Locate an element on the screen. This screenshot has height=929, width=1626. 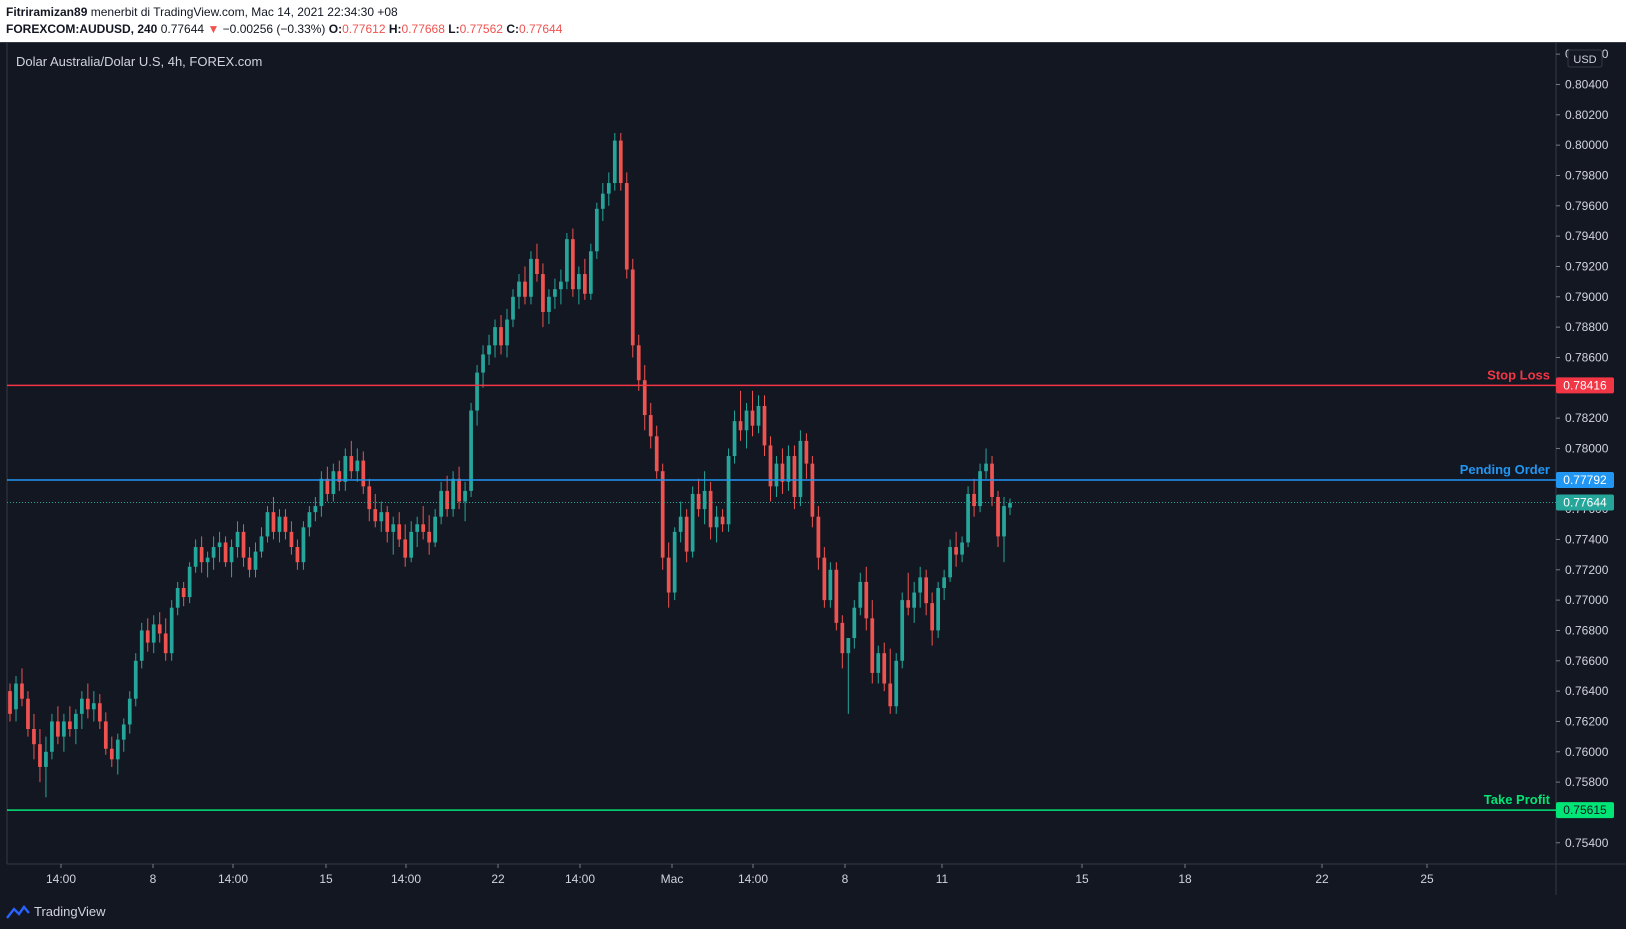
open-value: 0.77612 is located at coordinates (364, 29).